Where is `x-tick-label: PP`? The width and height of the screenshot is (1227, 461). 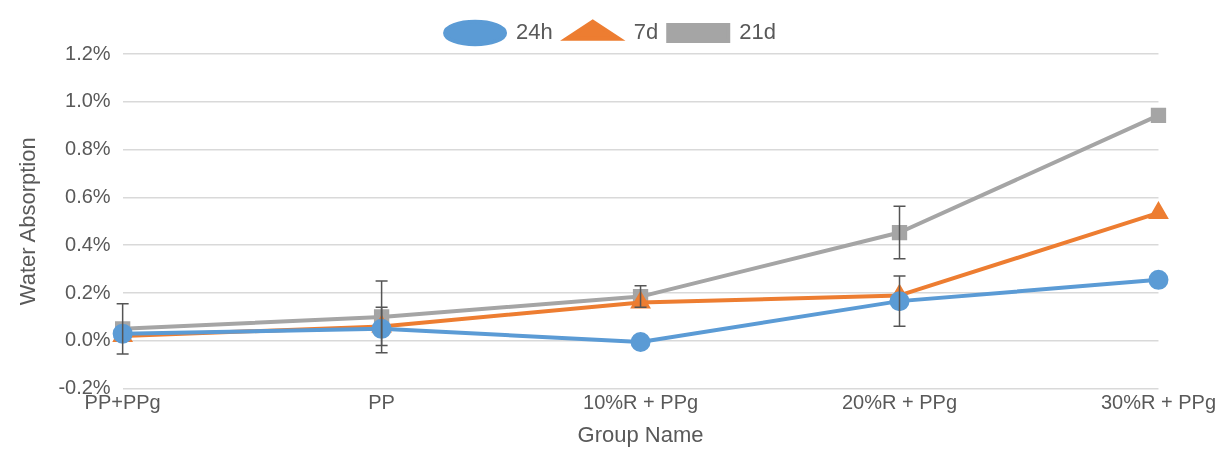 x-tick-label: PP is located at coordinates (381, 402).